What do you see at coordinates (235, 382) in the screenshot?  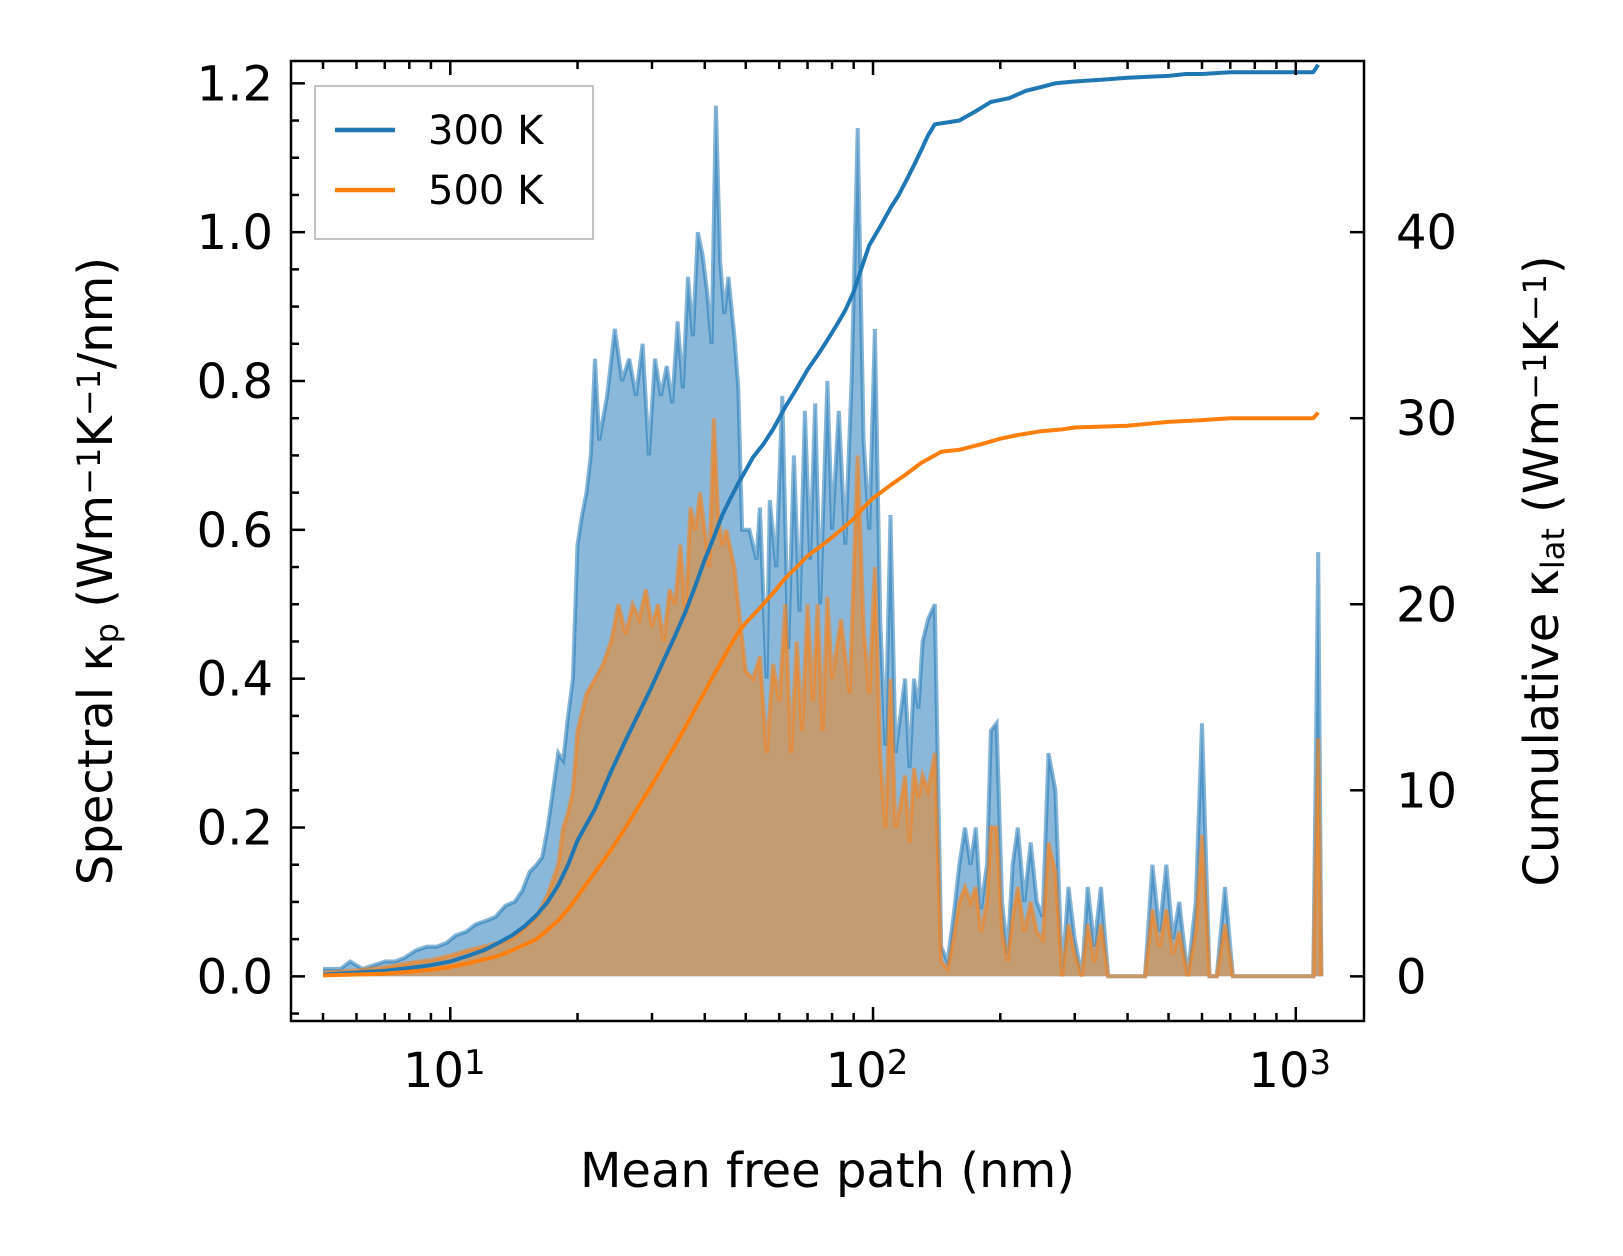 I see `y-tick-label: 0.8` at bounding box center [235, 382].